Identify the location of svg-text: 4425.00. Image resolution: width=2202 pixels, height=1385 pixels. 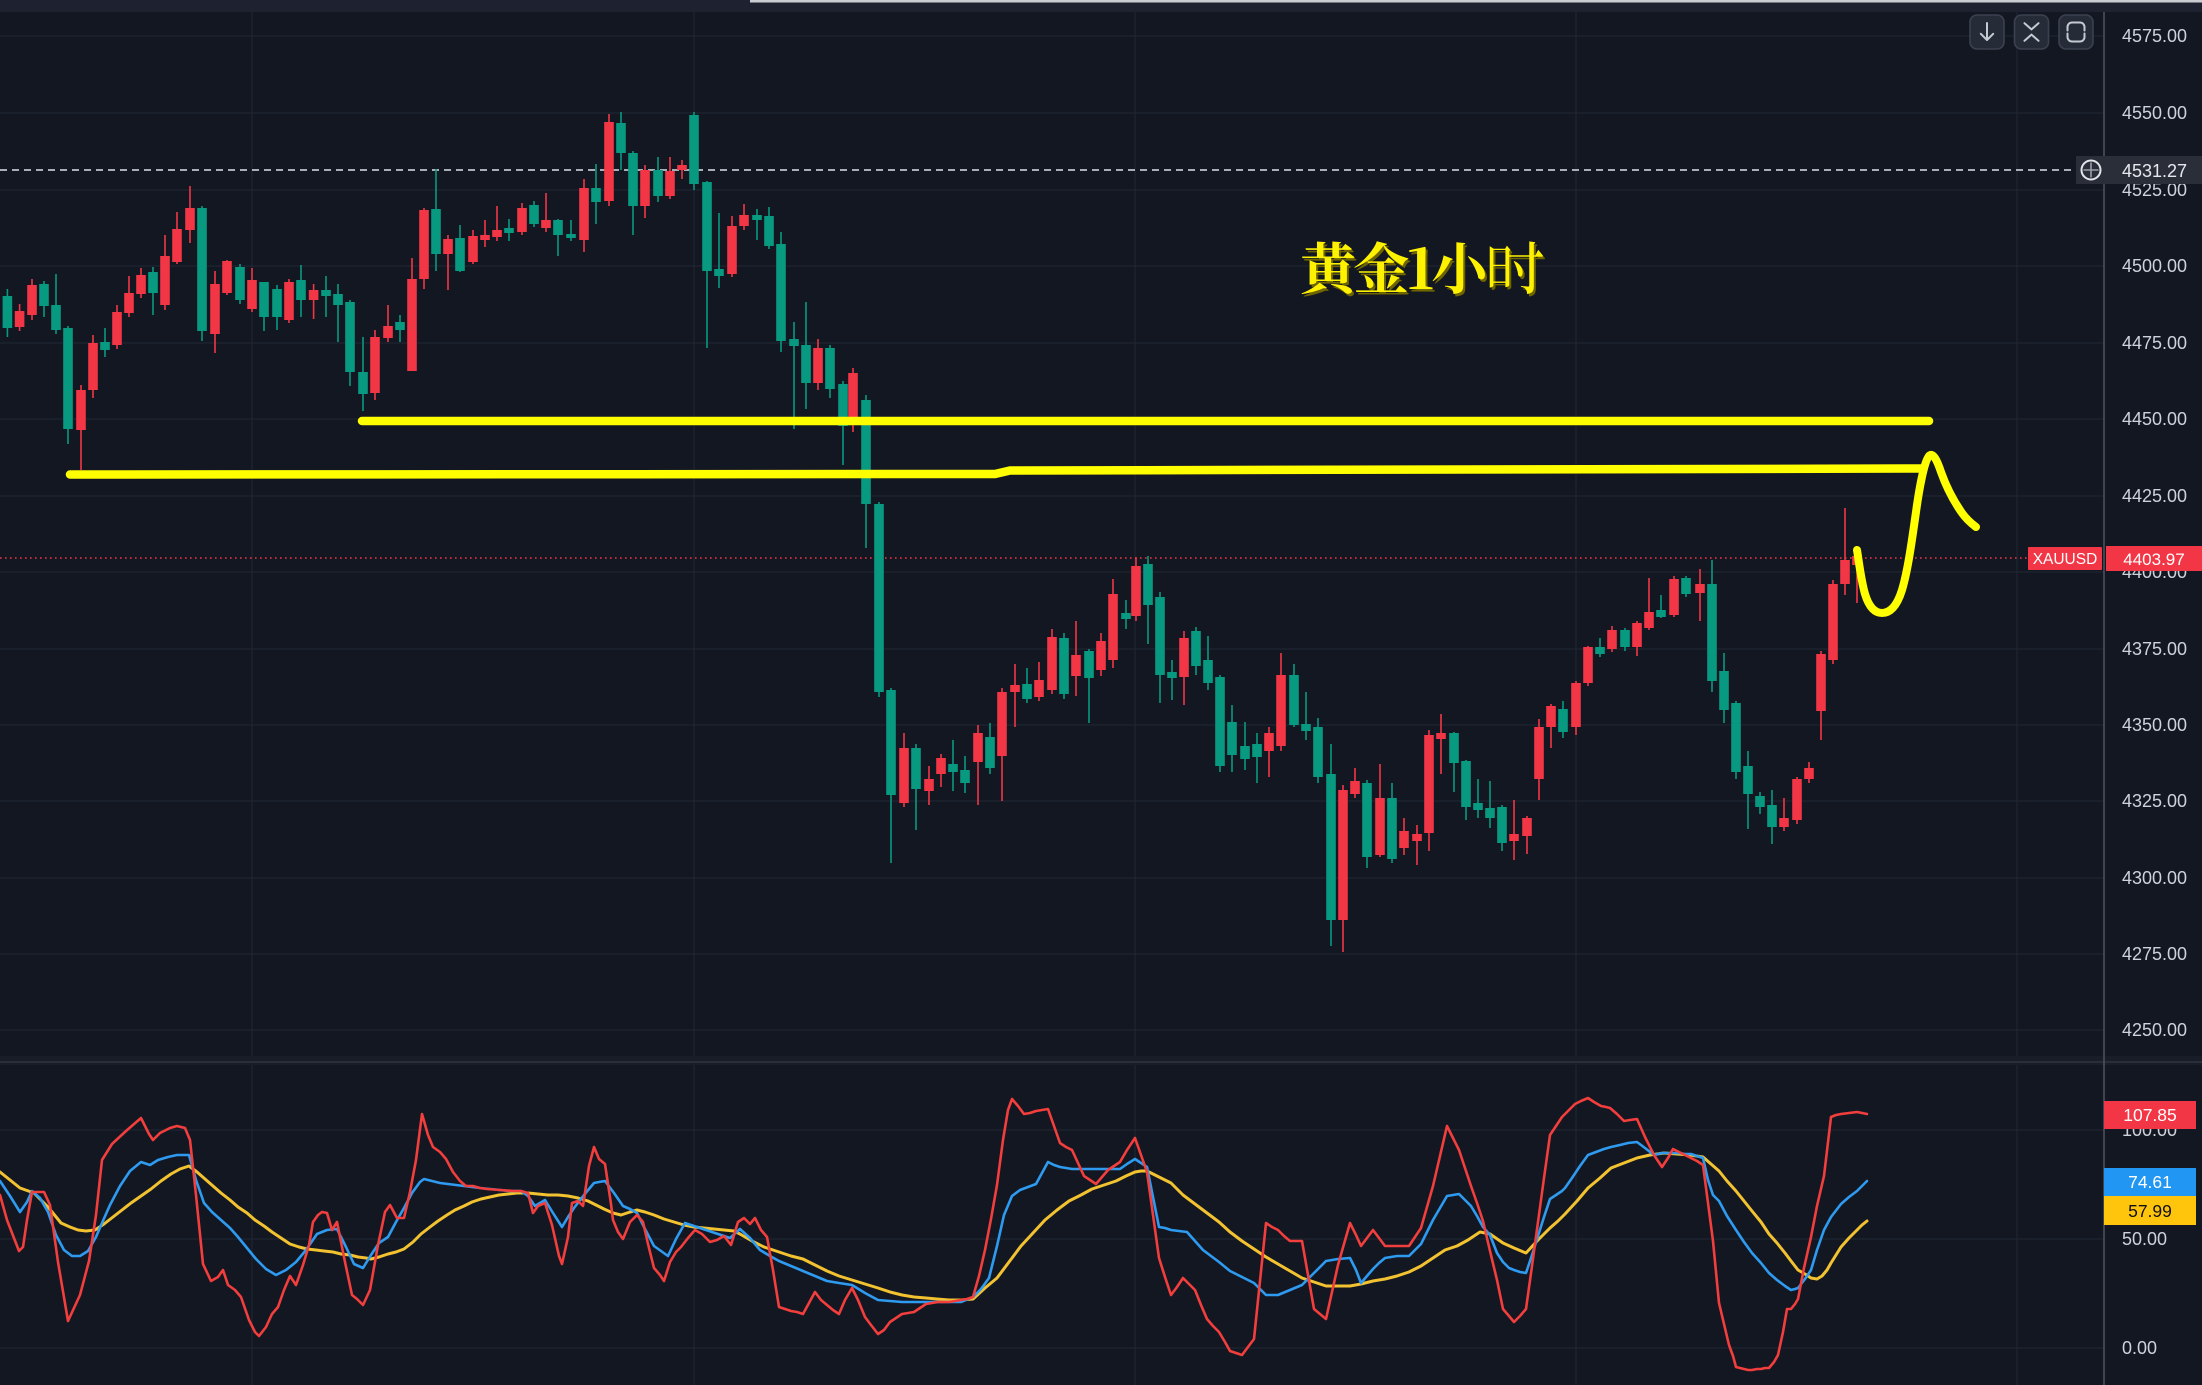
(2154, 496).